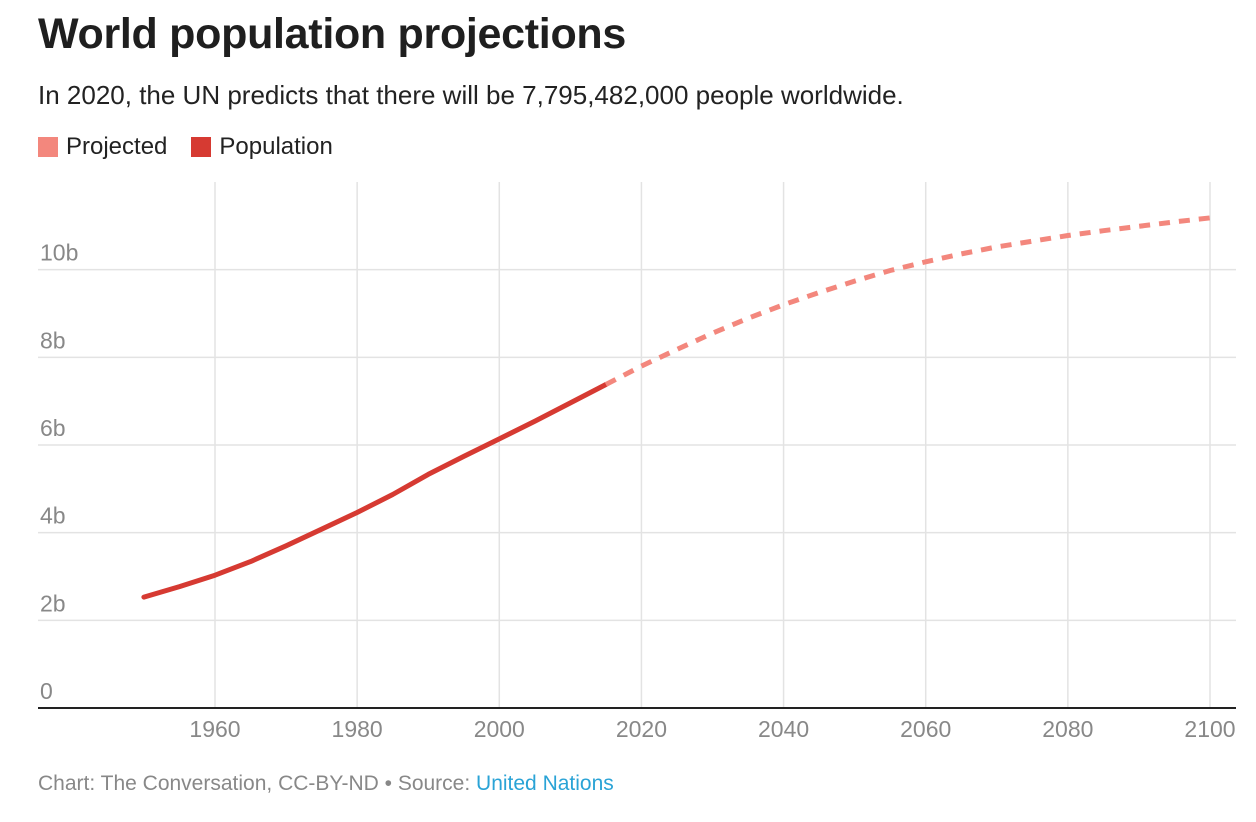  I want to click on y-tick-label: 0, so click(46, 691).